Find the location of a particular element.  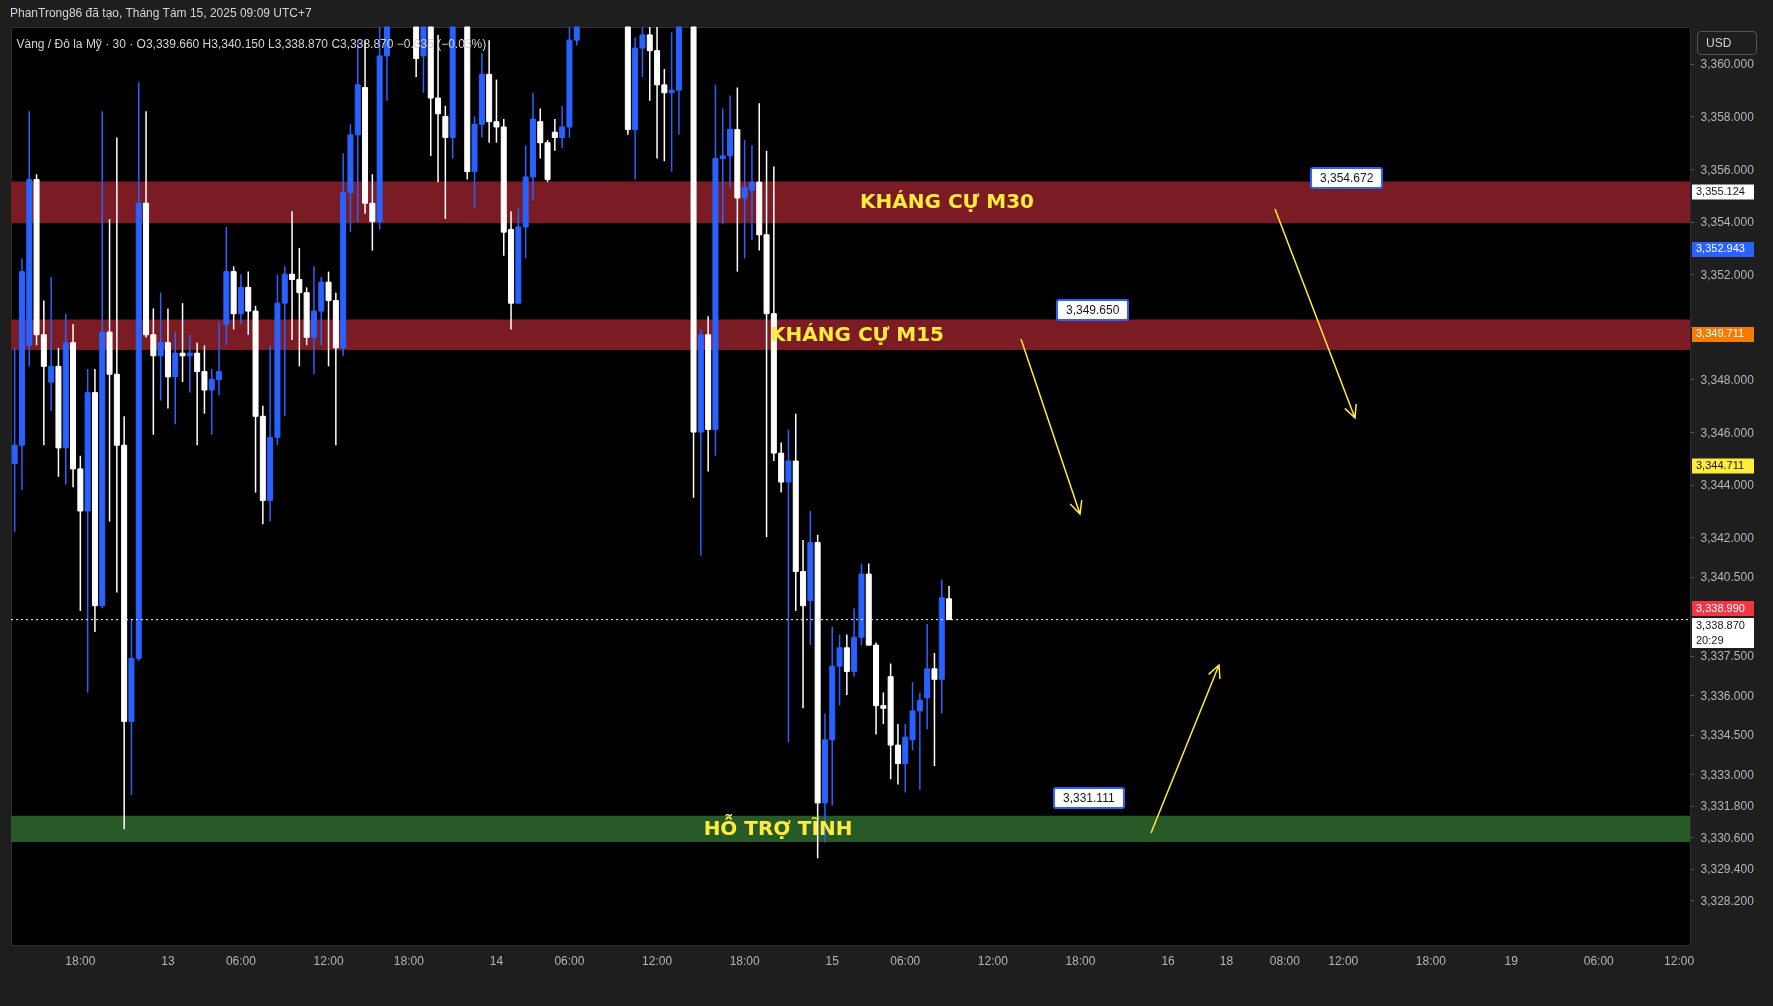

y-tick-label: 3,330.600 is located at coordinates (1727, 837).